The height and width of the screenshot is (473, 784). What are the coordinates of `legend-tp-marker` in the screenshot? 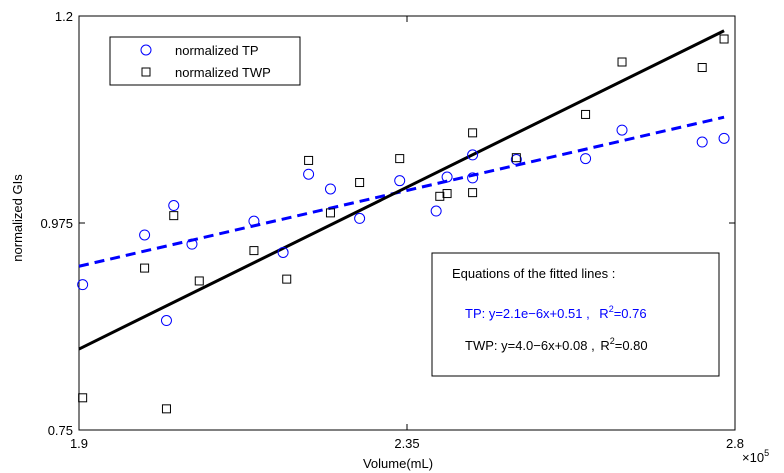 It's located at (146, 50).